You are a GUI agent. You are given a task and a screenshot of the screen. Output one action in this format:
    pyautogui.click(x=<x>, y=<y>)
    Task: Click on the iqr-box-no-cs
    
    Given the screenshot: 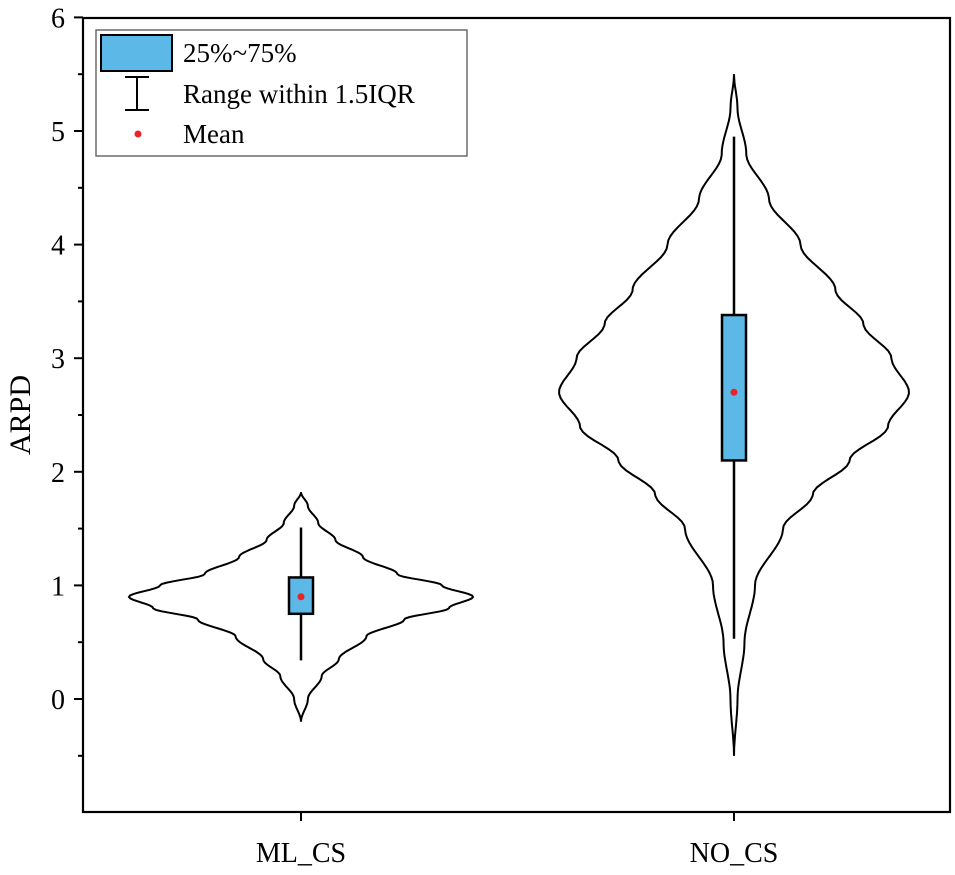 What is the action you would take?
    pyautogui.click(x=734, y=387)
    